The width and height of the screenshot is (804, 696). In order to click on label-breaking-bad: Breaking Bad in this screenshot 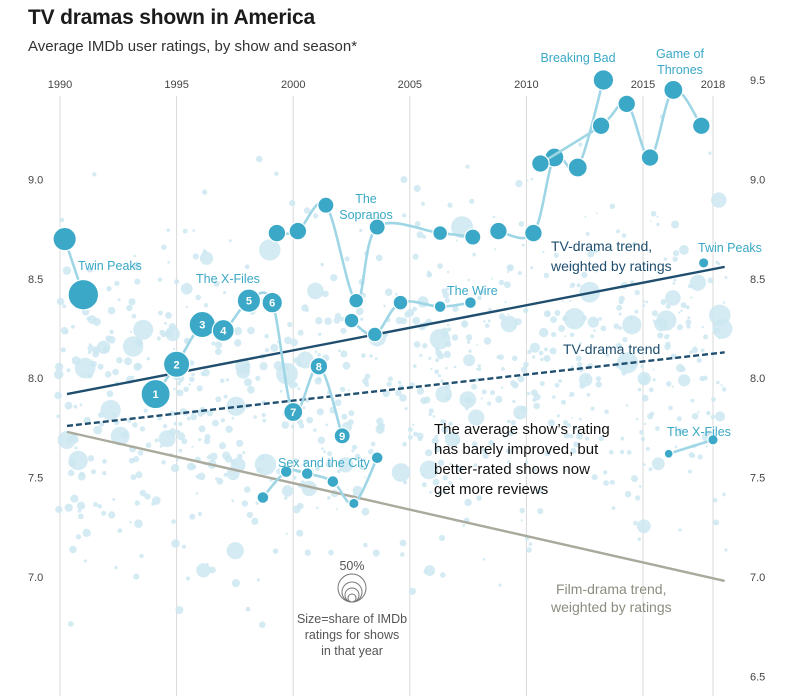, I will do `click(577, 58)`.